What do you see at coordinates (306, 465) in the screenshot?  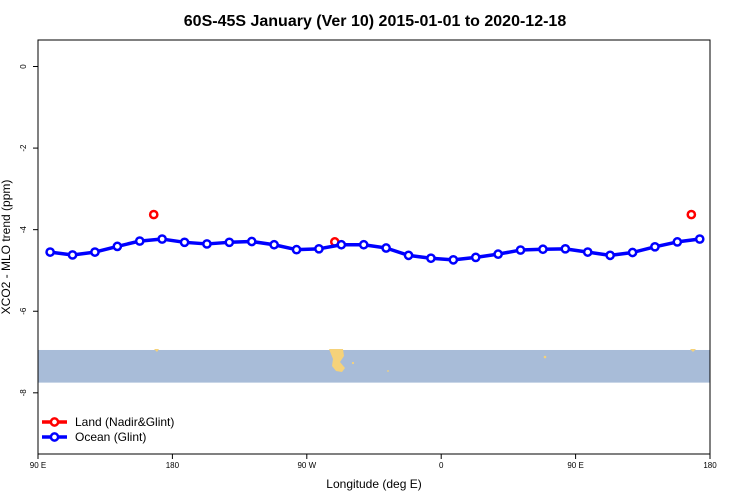 I see `x-tick-label: 90 W` at bounding box center [306, 465].